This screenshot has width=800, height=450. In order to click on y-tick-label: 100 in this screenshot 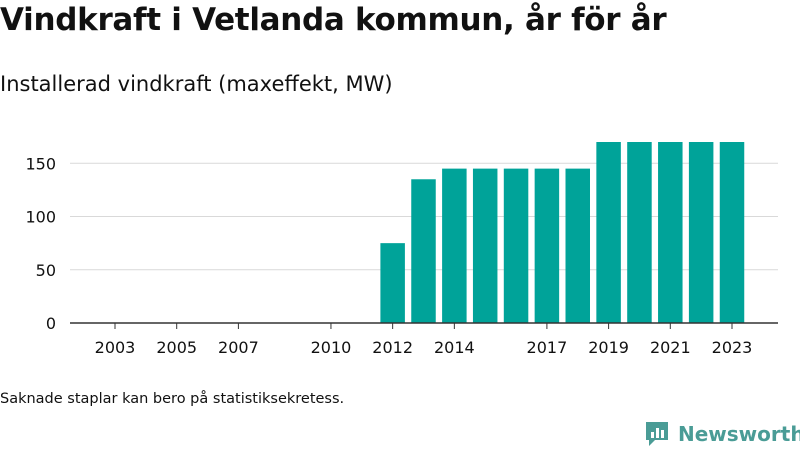, I will do `click(40, 217)`.